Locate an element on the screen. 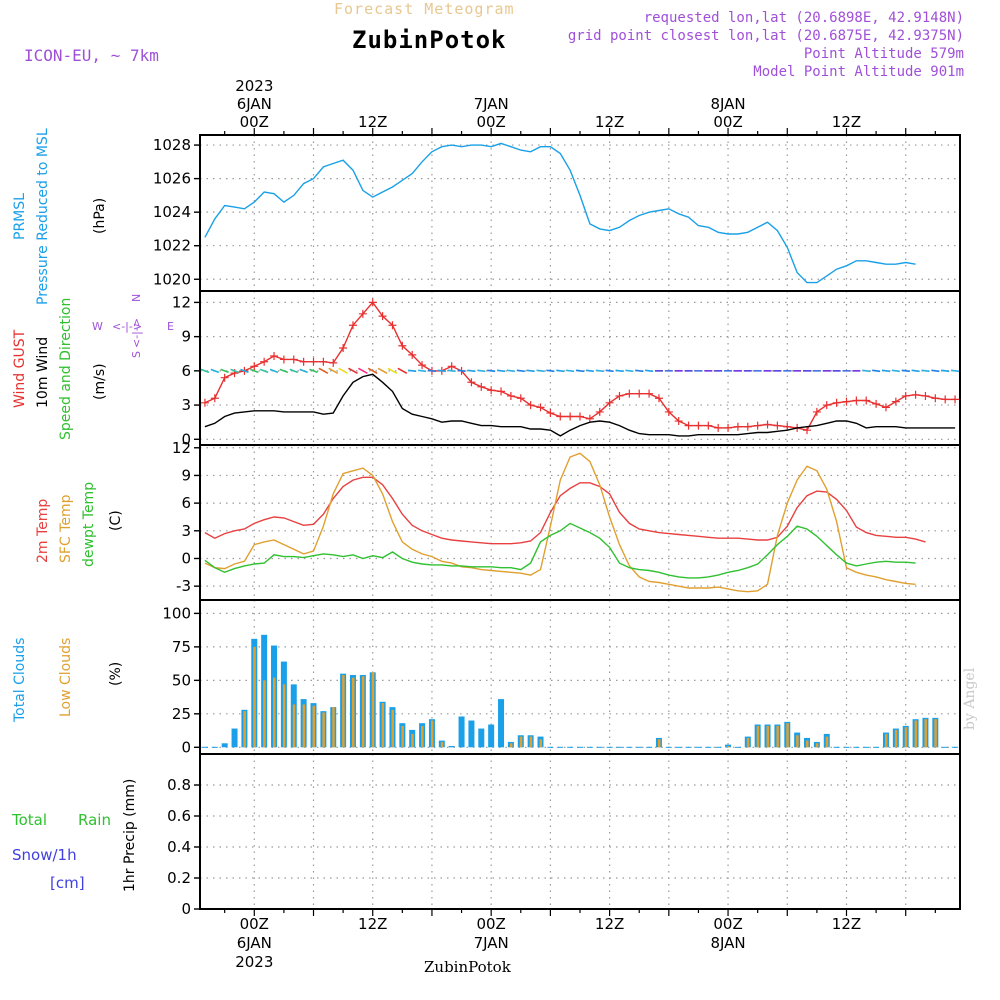 The height and width of the screenshot is (1000, 1000). top-year-label: 2023 is located at coordinates (254, 86).